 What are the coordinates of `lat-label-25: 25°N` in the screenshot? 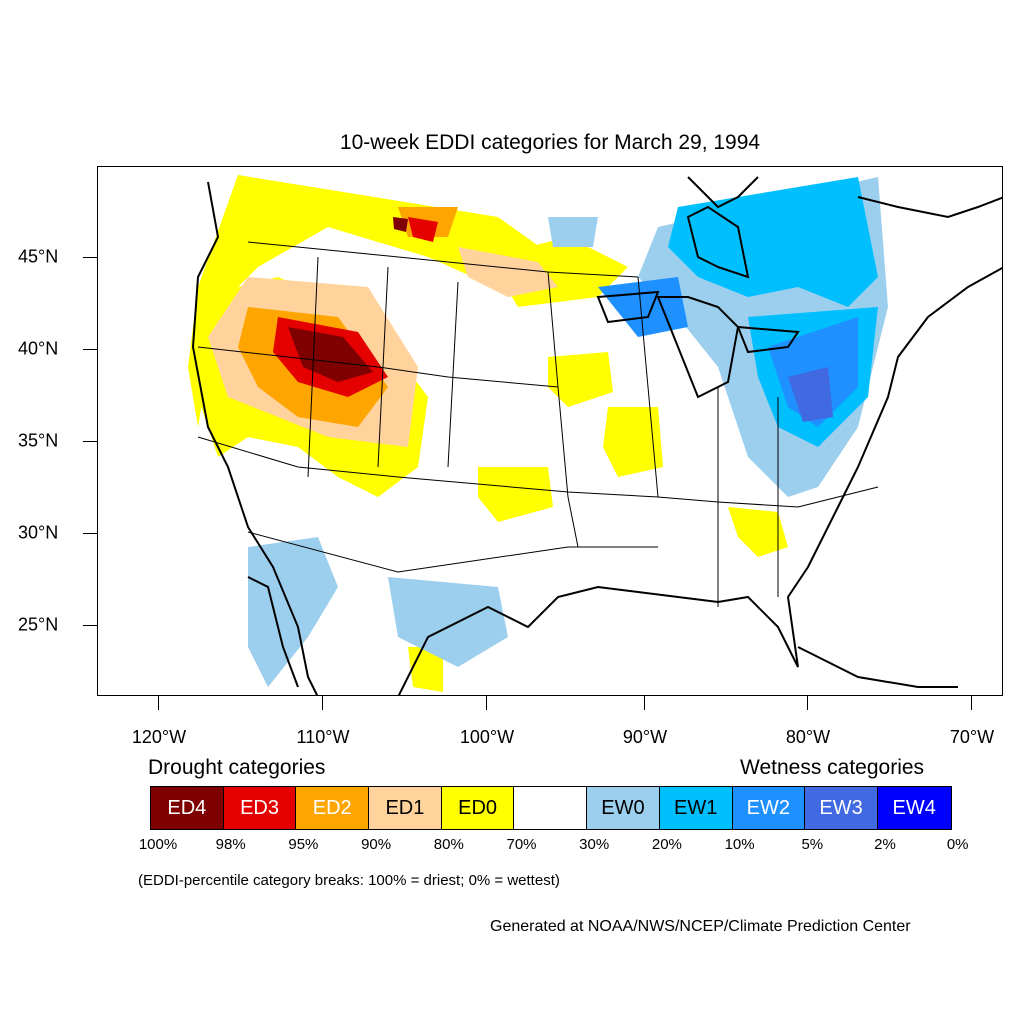 It's located at (38, 624).